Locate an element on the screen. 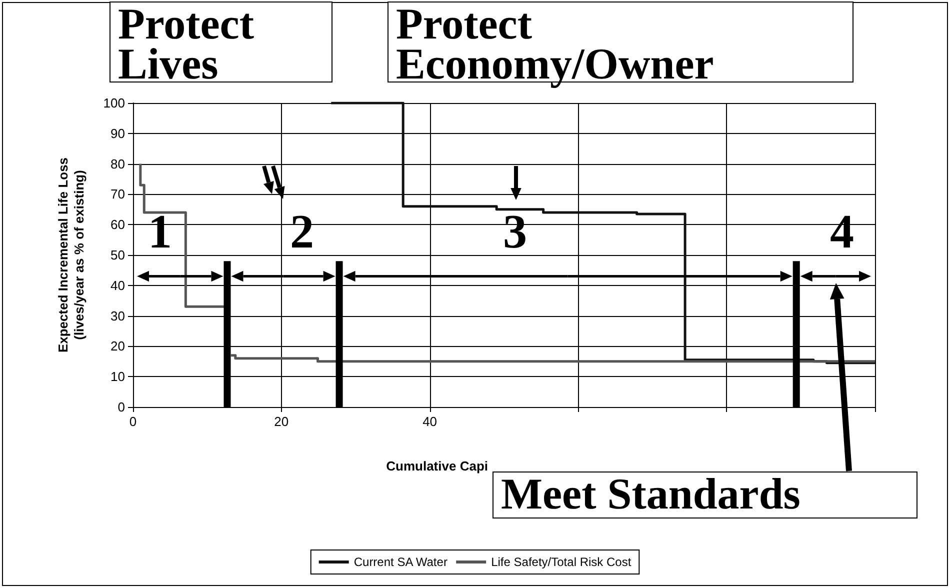 The height and width of the screenshot is (588, 950). y-tick-label: 60 is located at coordinates (117, 224).